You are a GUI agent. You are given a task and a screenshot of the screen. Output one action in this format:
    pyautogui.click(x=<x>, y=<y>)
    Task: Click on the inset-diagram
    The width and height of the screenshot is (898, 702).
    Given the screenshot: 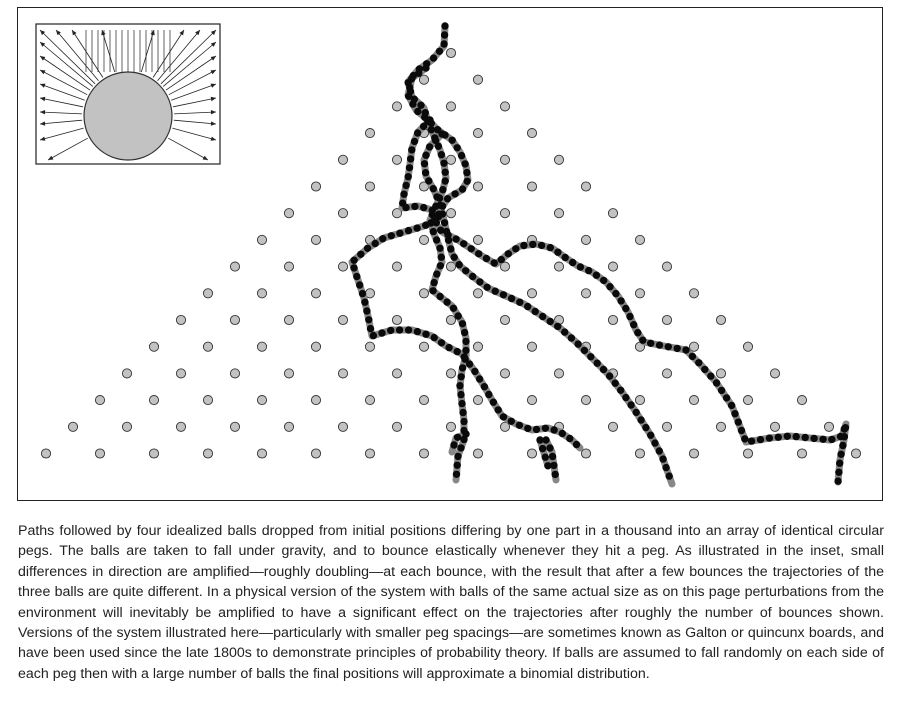 What is the action you would take?
    pyautogui.click(x=128, y=94)
    